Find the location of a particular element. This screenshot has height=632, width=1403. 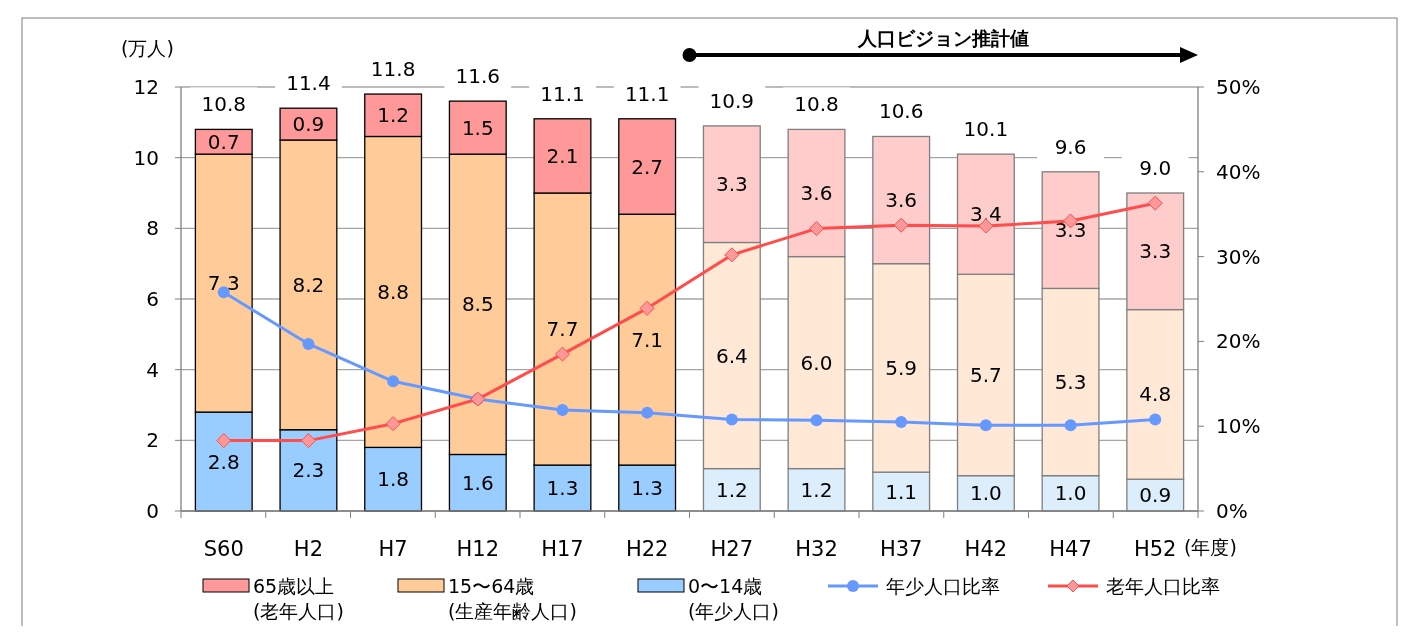

legend-label: 15〜64歳 (生産年齢人口) is located at coordinates (512, 598).